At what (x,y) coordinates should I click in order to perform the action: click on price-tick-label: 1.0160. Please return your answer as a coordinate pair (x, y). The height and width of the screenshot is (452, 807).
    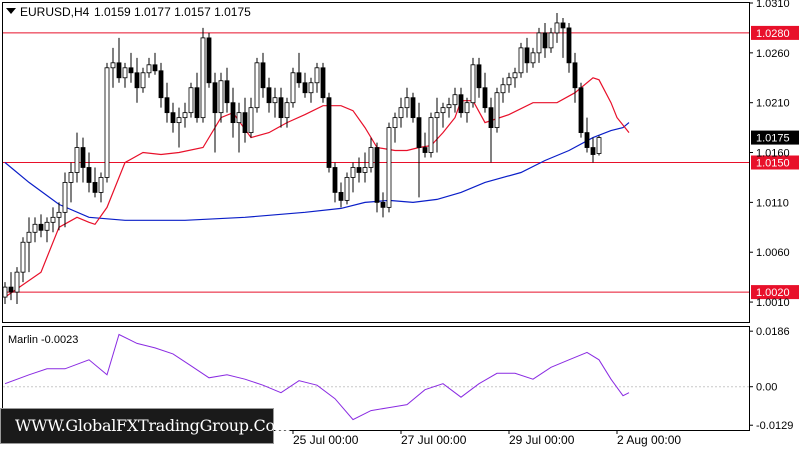
    Looking at the image, I should click on (773, 154).